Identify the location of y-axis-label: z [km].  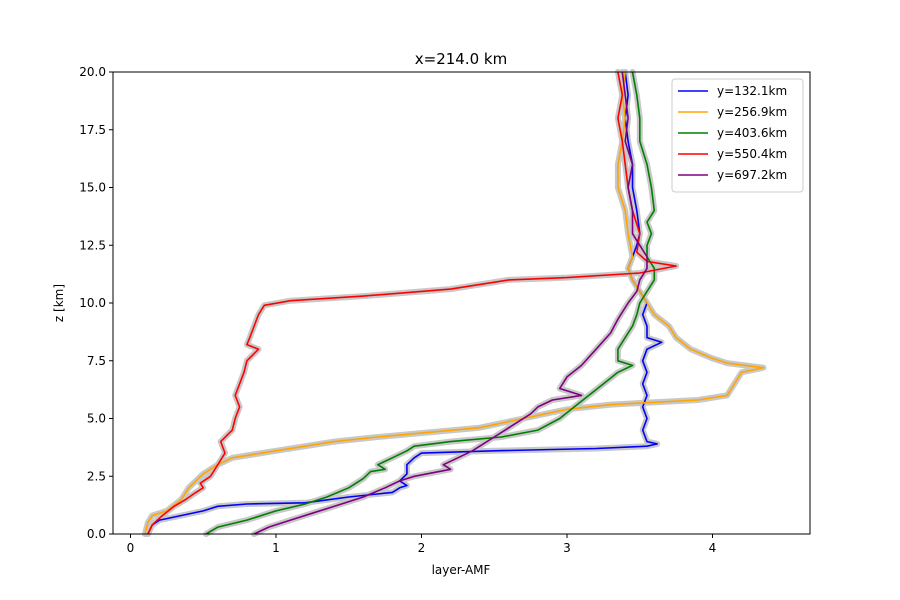
(59, 303).